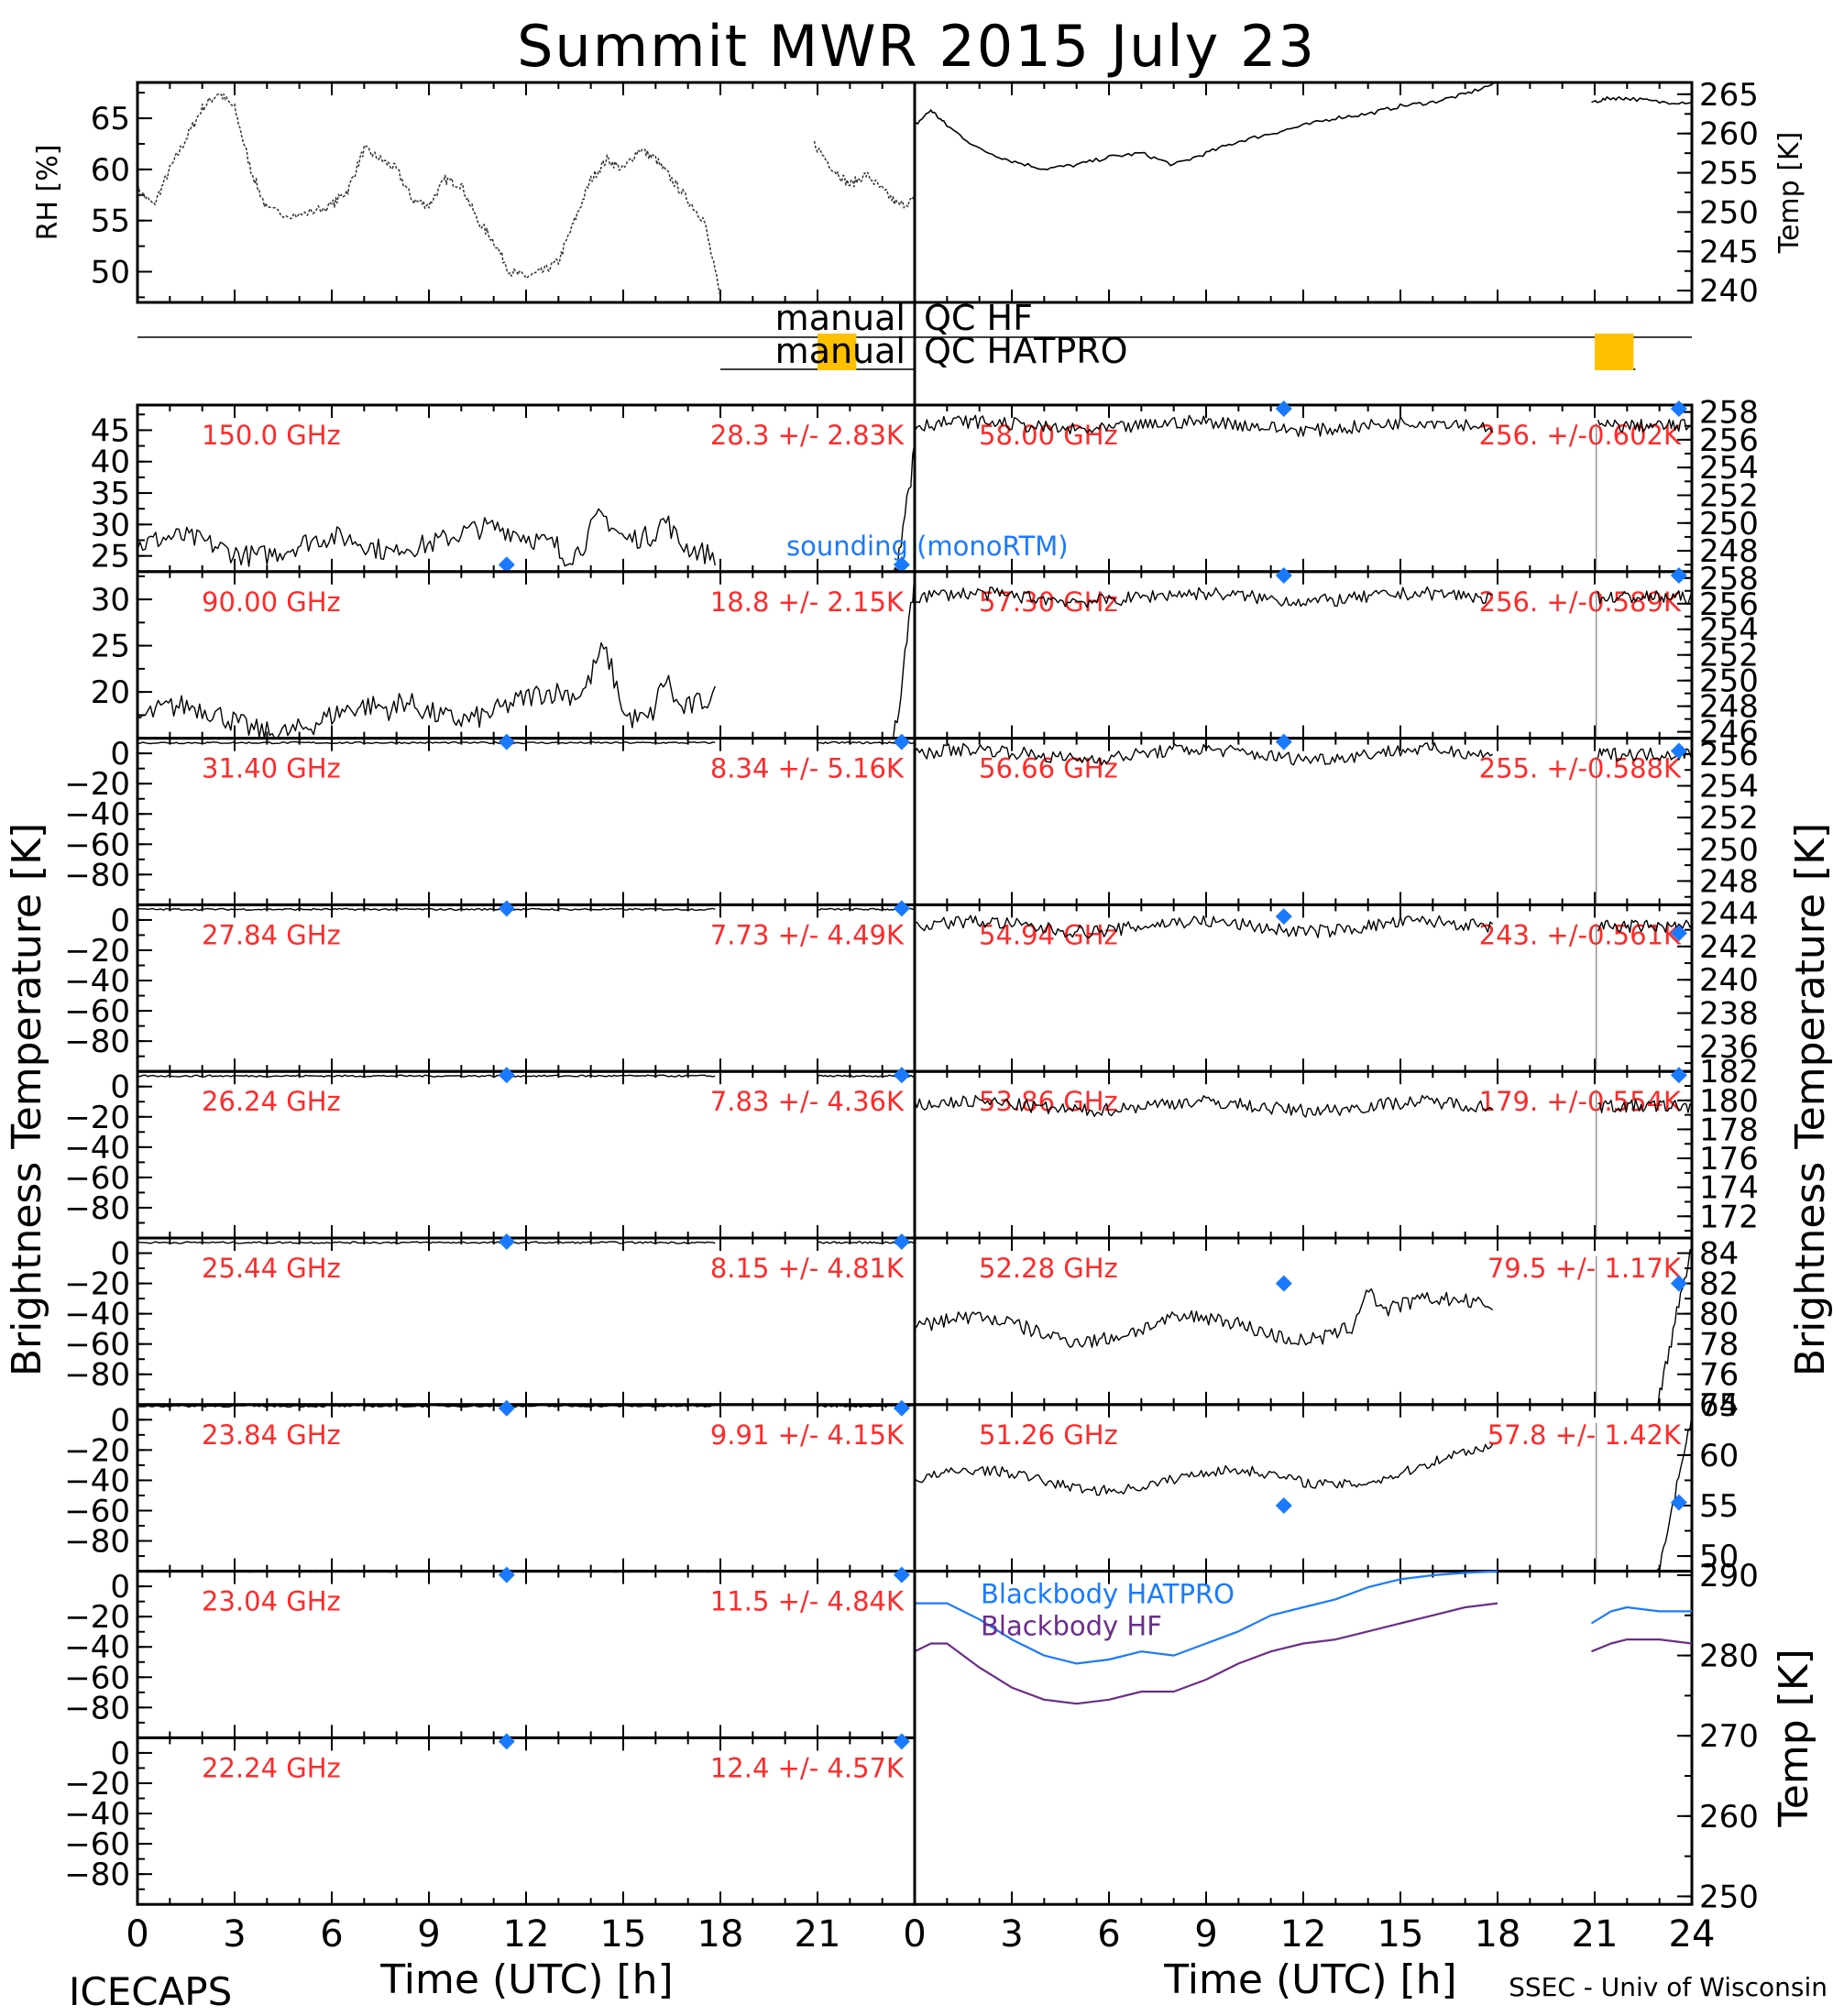 This screenshot has height=2016, width=1833. What do you see at coordinates (97, 1284) in the screenshot?
I see `left-channel-5-y-tick-label: −20` at bounding box center [97, 1284].